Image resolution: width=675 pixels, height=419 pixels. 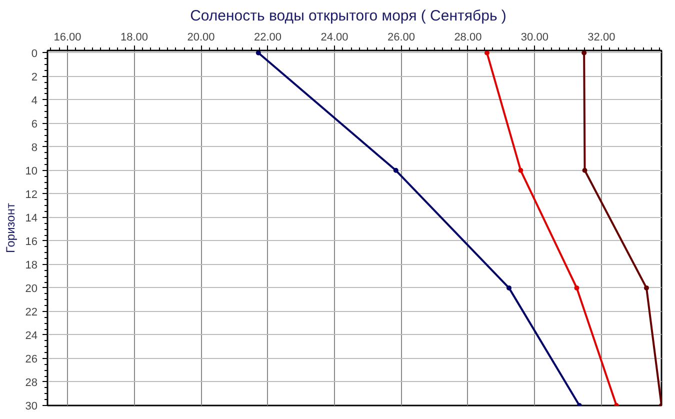 I want to click on x-tick-label: 26.00, so click(x=401, y=38).